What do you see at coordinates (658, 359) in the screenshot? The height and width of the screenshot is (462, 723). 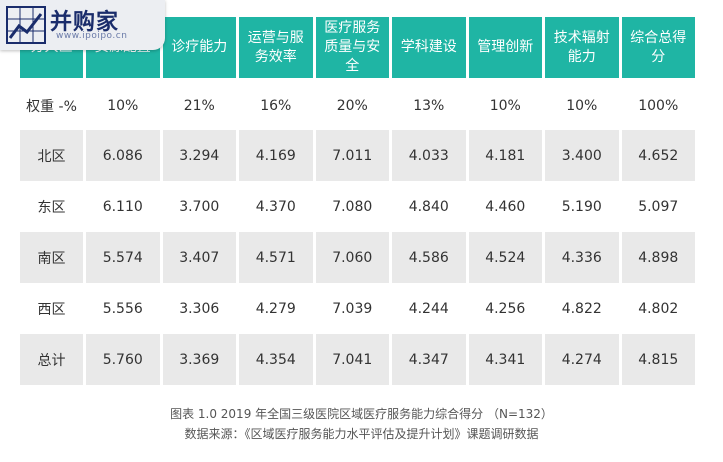 I see `table-cell: 4.815` at bounding box center [658, 359].